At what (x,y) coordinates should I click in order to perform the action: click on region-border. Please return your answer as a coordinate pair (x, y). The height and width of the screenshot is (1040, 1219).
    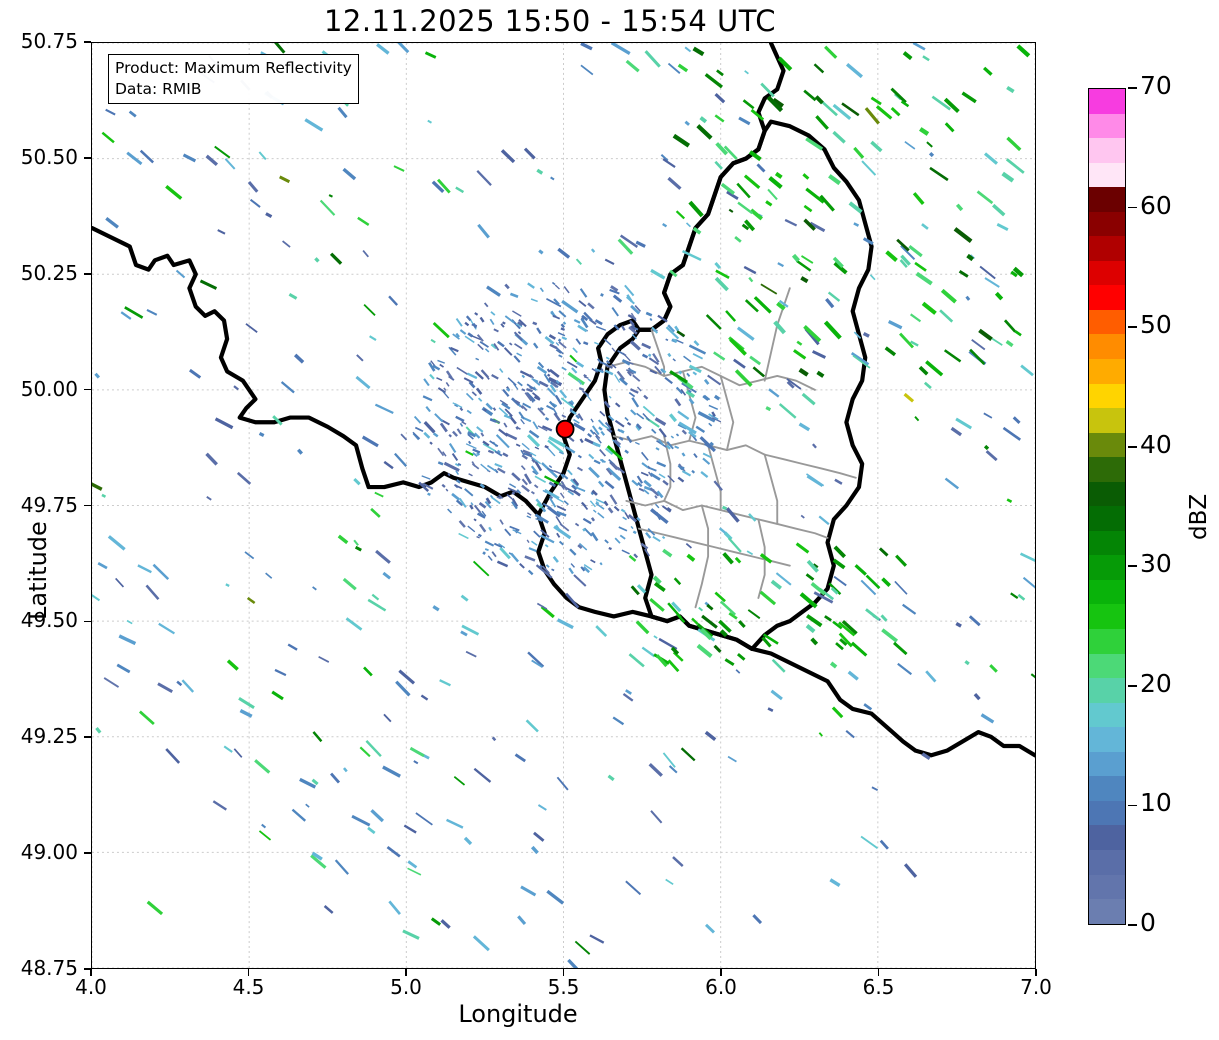
    Looking at the image, I should click on (702, 556).